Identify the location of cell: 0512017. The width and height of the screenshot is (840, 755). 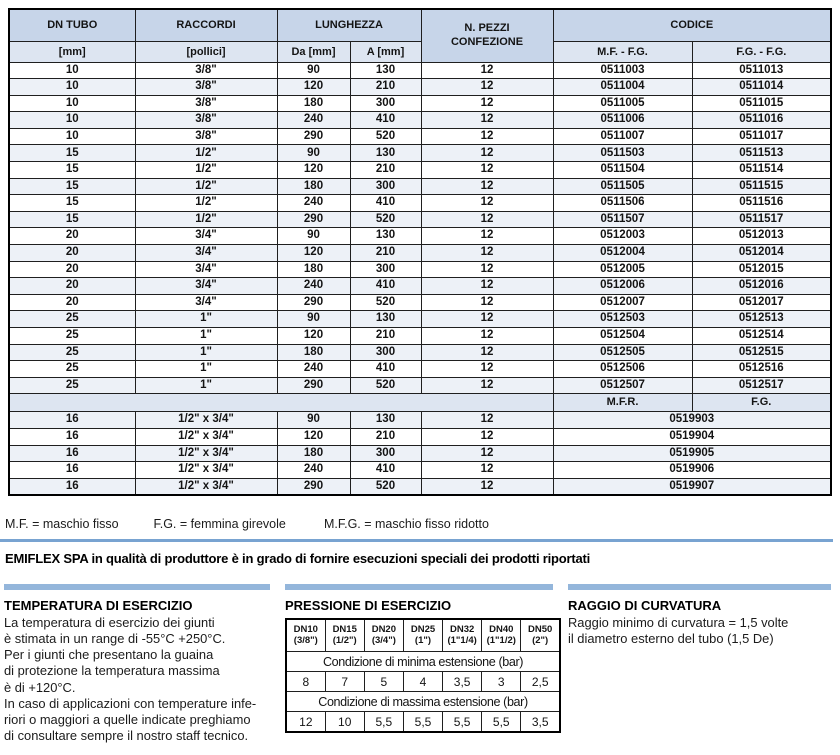
(761, 302).